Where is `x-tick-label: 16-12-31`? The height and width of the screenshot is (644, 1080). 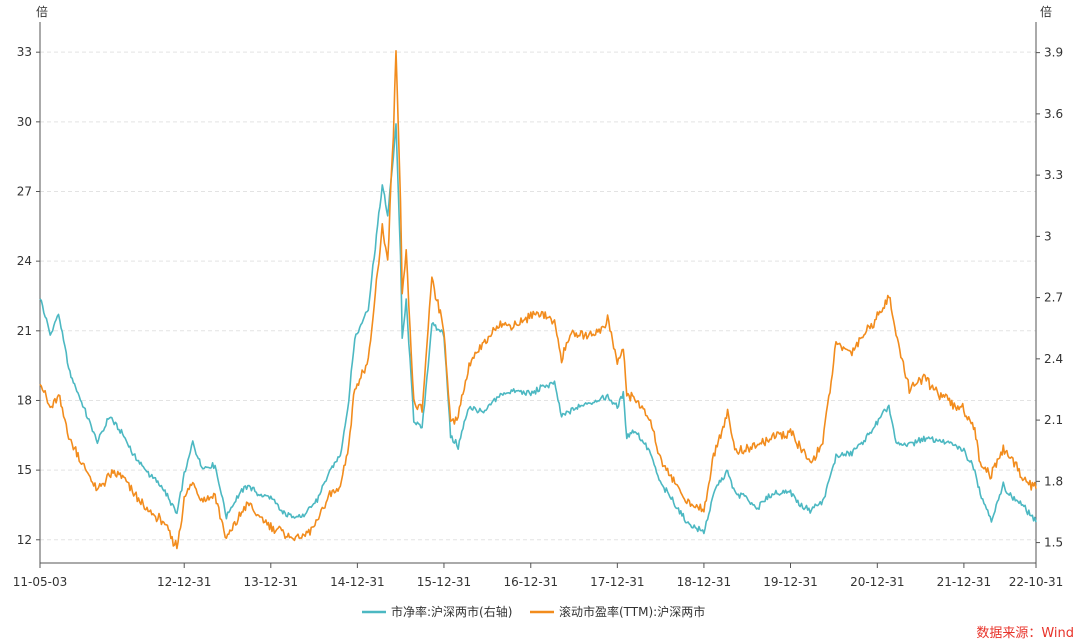 x-tick-label: 16-12-31 is located at coordinates (531, 582).